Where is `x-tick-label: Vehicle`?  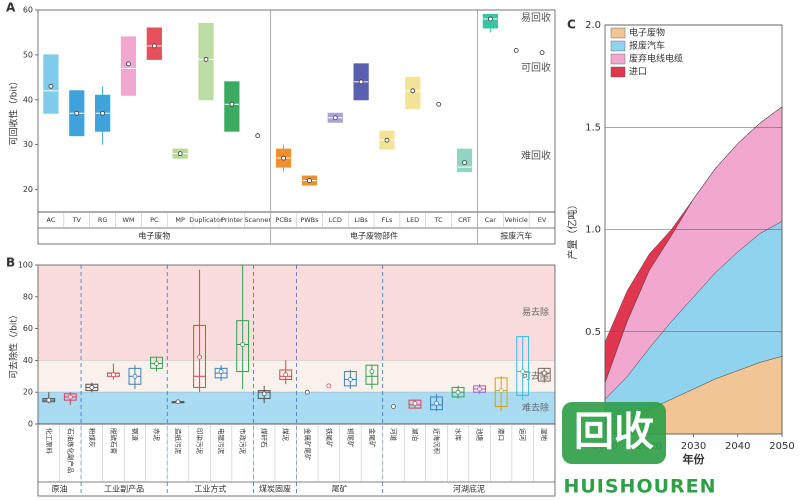 x-tick-label: Vehicle is located at coordinates (516, 220).